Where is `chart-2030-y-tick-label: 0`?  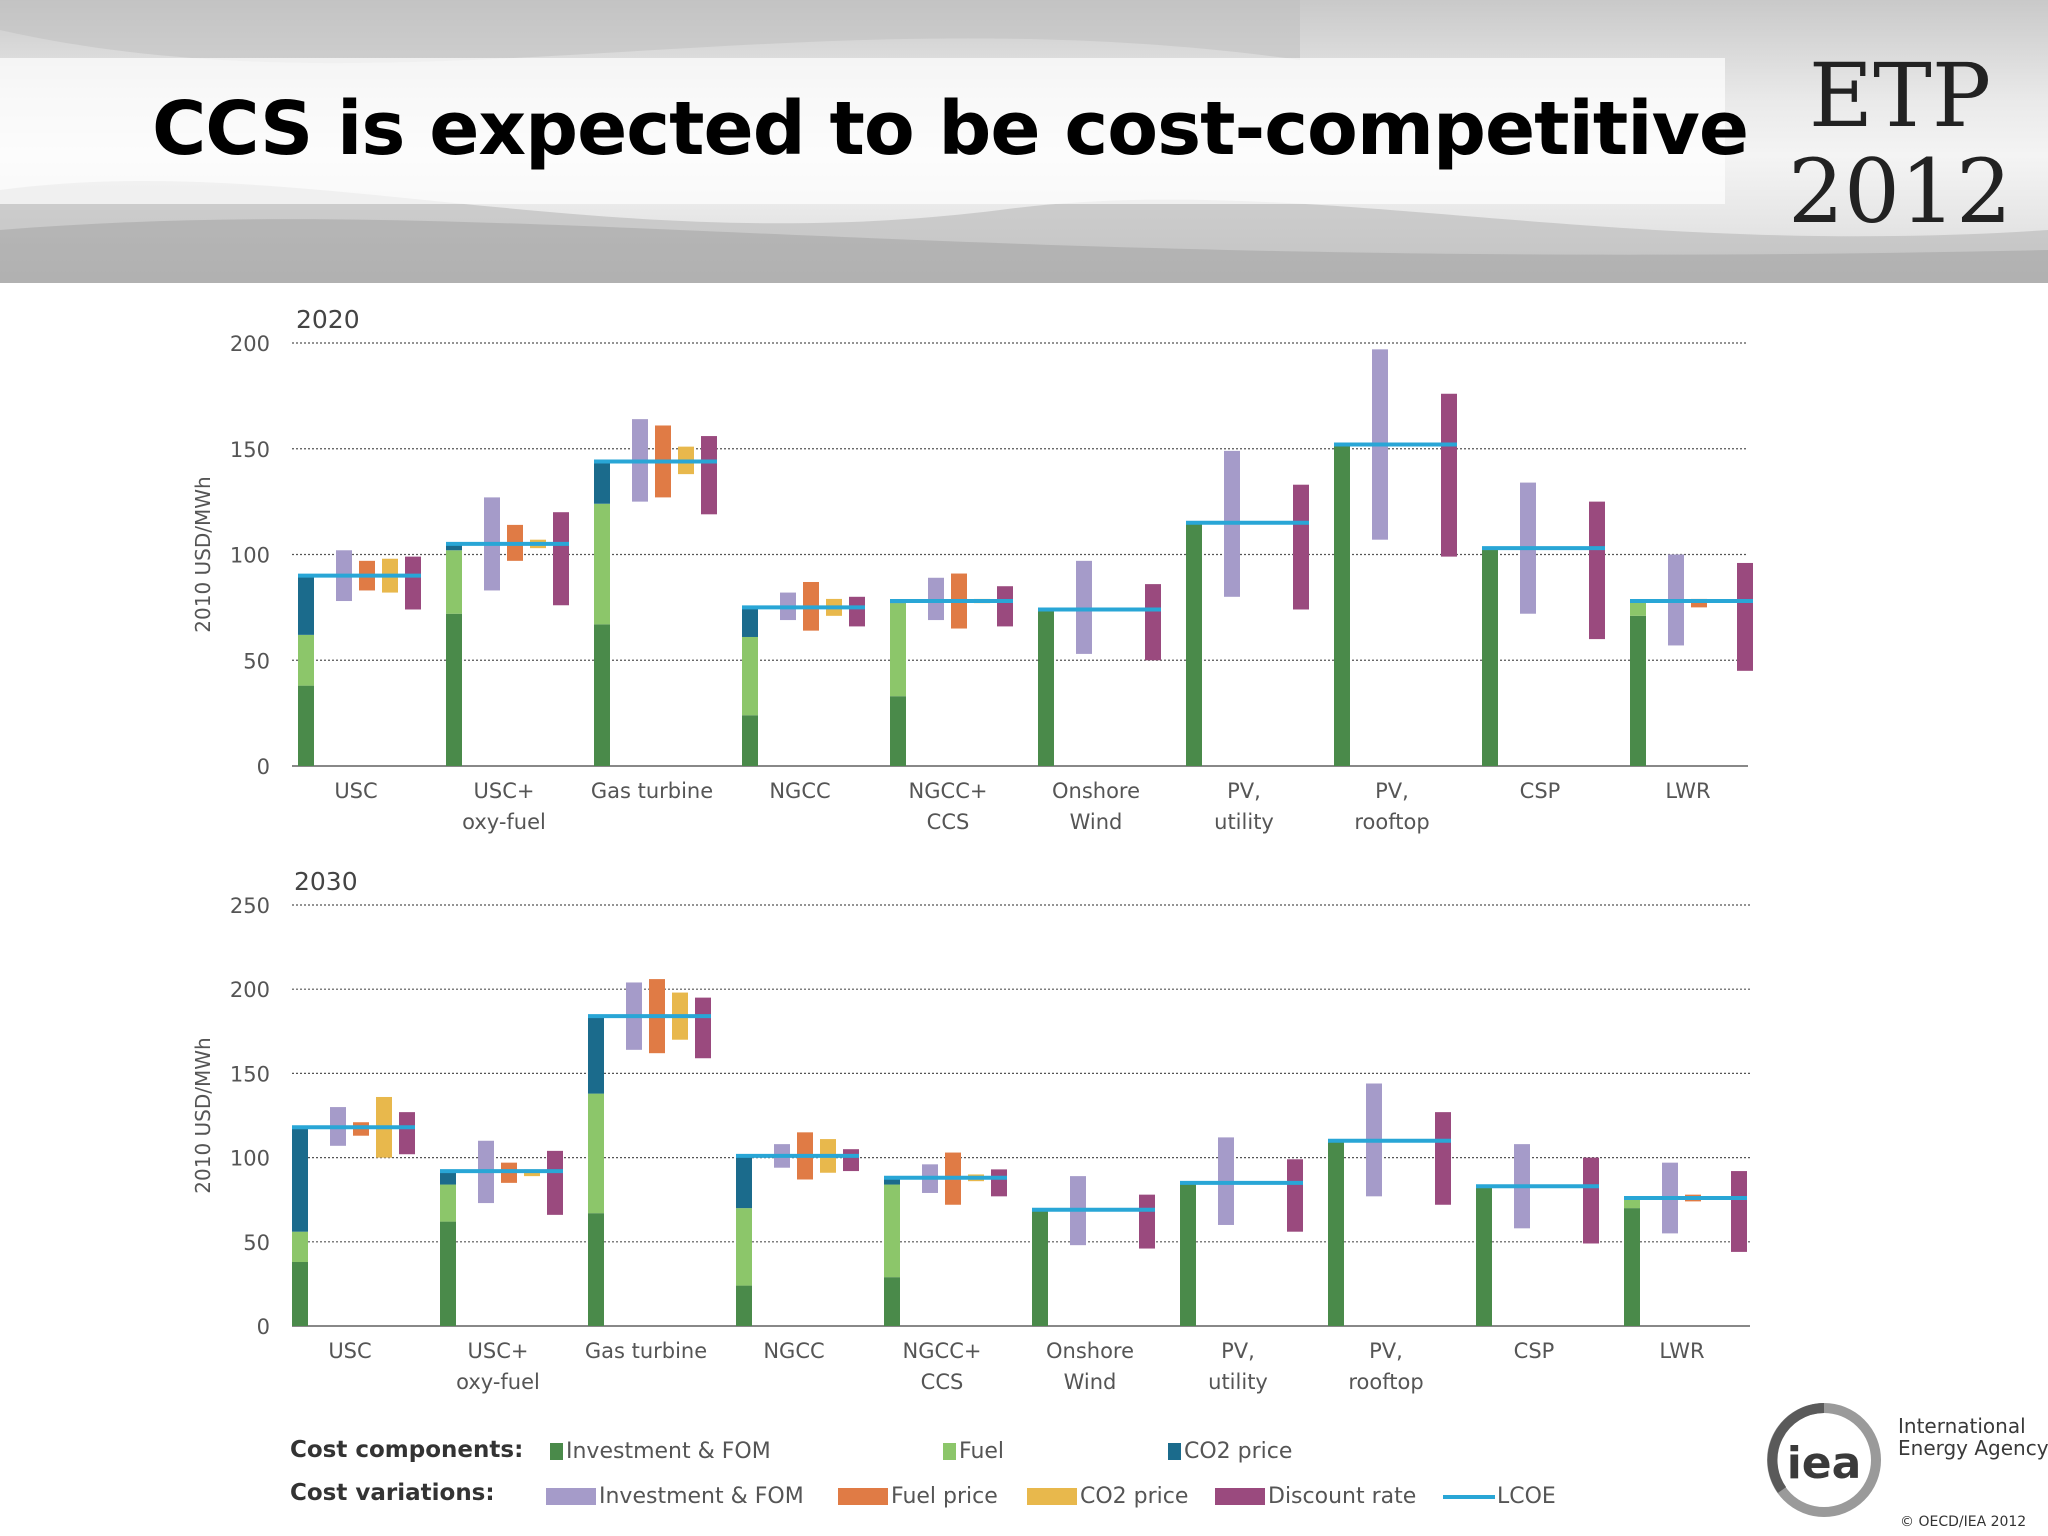 chart-2030-y-tick-label: 0 is located at coordinates (263, 1327).